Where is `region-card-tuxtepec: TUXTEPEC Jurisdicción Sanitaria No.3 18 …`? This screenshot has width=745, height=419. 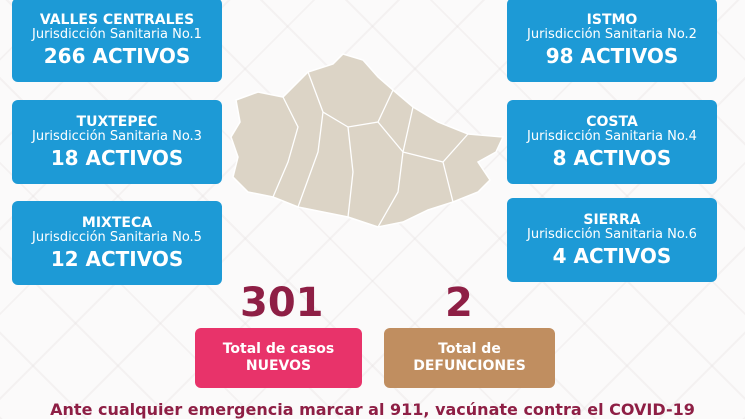 region-card-tuxtepec: TUXTEPEC Jurisdicción Sanitaria No.3 18 … is located at coordinates (117, 142).